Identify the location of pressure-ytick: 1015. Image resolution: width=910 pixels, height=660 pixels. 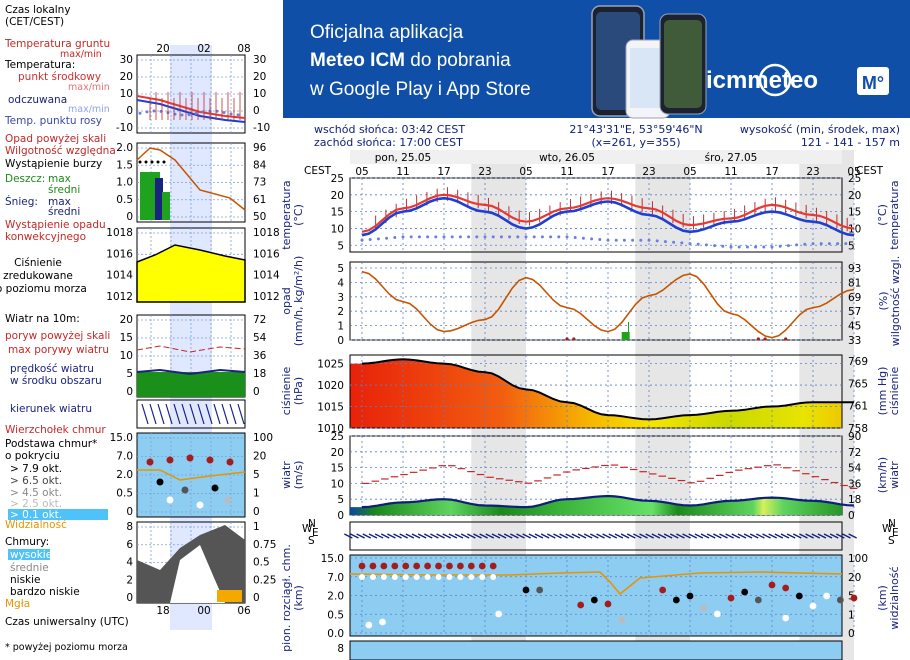
(330, 408).